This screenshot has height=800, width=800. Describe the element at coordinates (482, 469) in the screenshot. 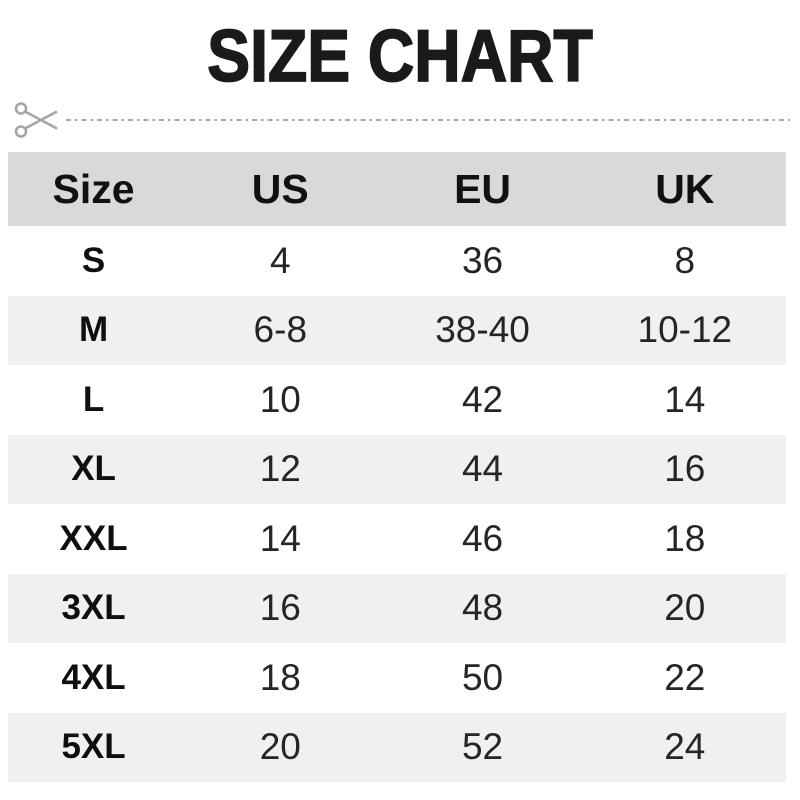

I see `eu-value-cell: 44` at that location.